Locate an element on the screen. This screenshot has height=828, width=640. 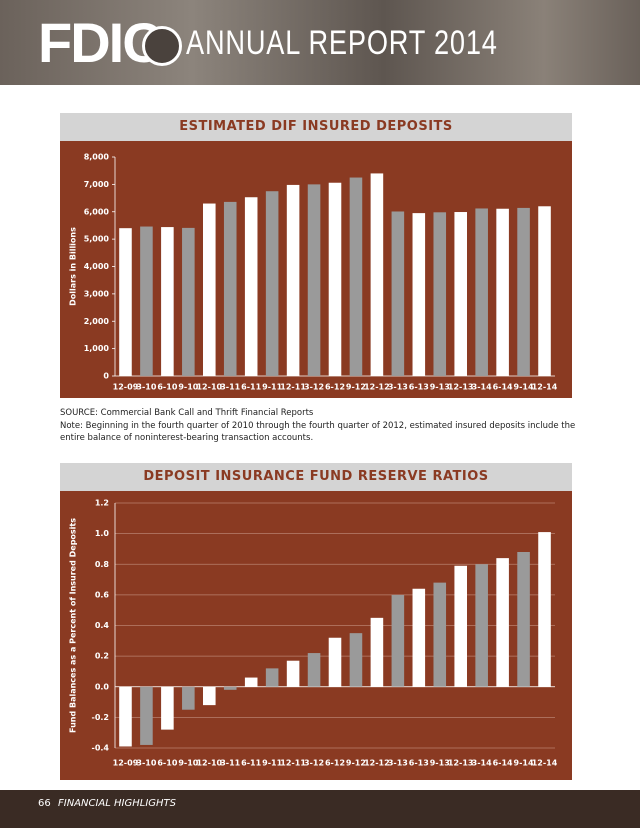
x-tick-label: 6-11 is located at coordinates (251, 763).